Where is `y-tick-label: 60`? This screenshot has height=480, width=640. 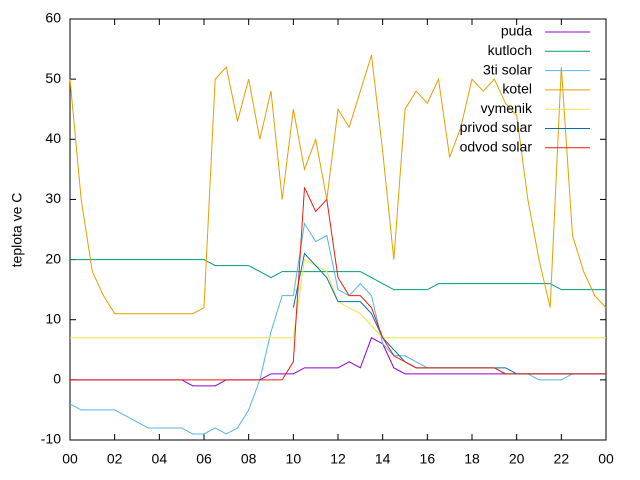 y-tick-label: 60 is located at coordinates (53, 18).